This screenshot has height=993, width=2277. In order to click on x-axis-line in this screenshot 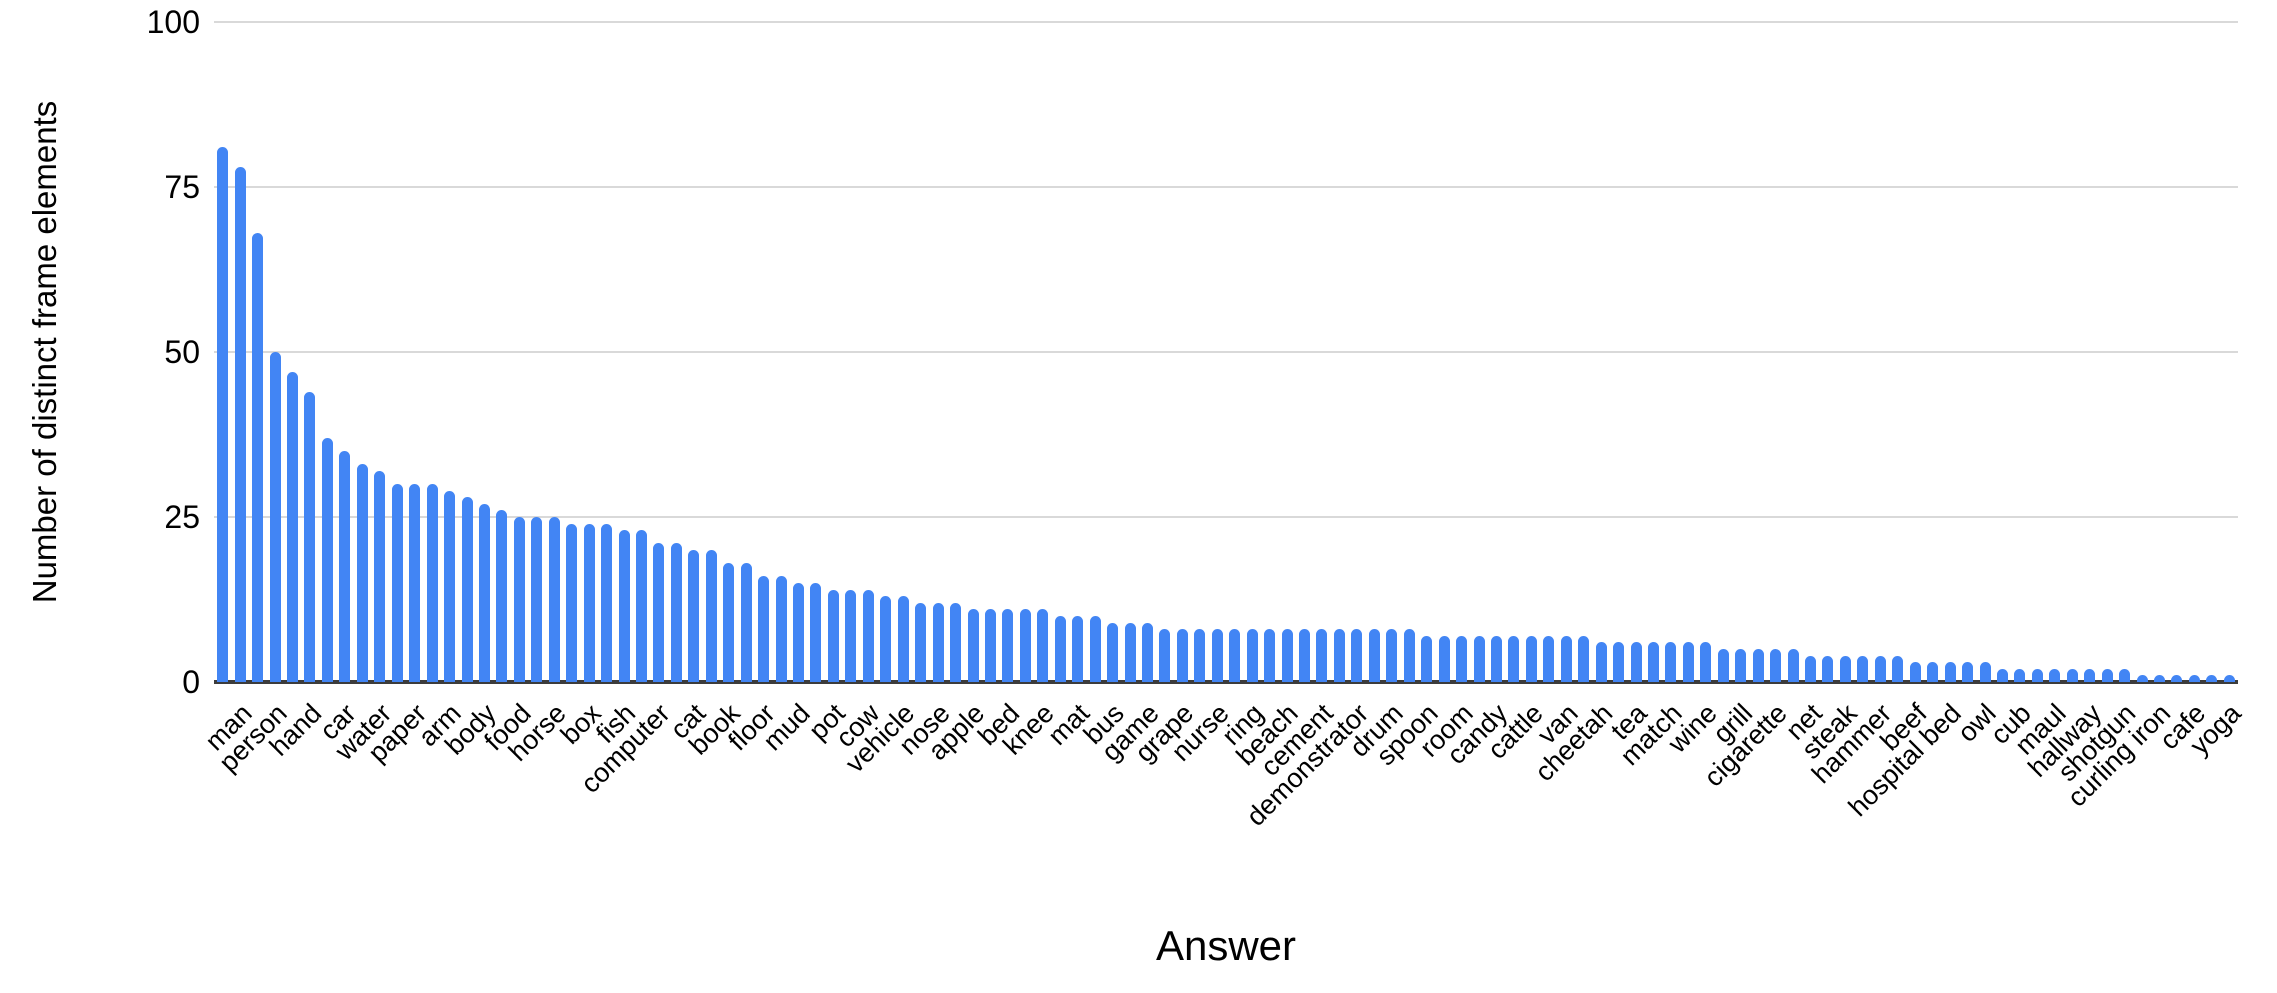, I will do `click(1226, 682)`.